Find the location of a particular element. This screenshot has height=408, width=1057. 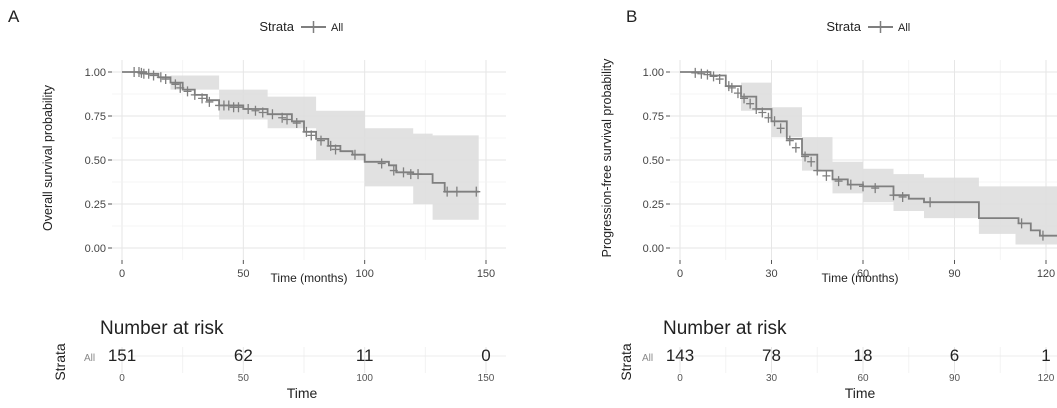

risk-count: 18 is located at coordinates (863, 355).